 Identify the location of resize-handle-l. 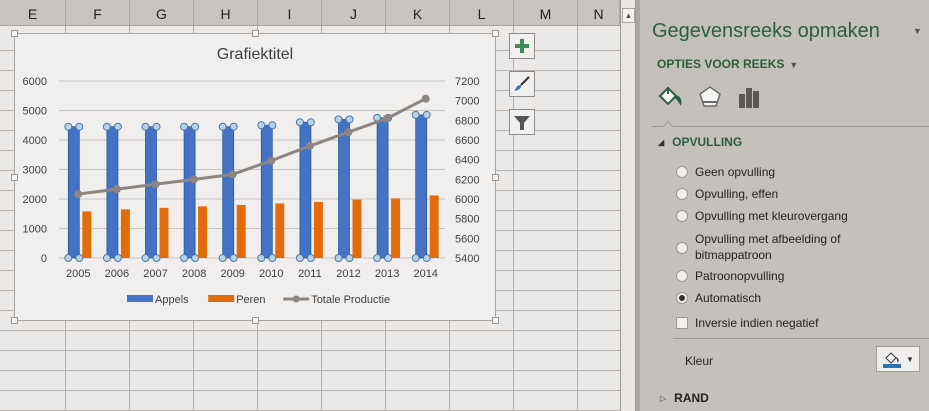
(14, 177).